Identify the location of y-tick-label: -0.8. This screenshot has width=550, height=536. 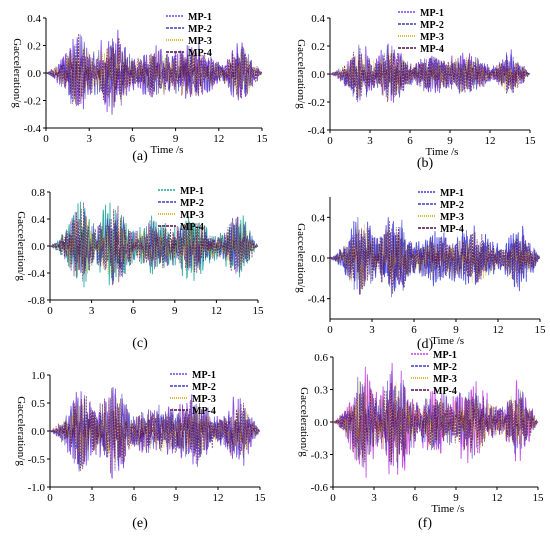
(37, 301).